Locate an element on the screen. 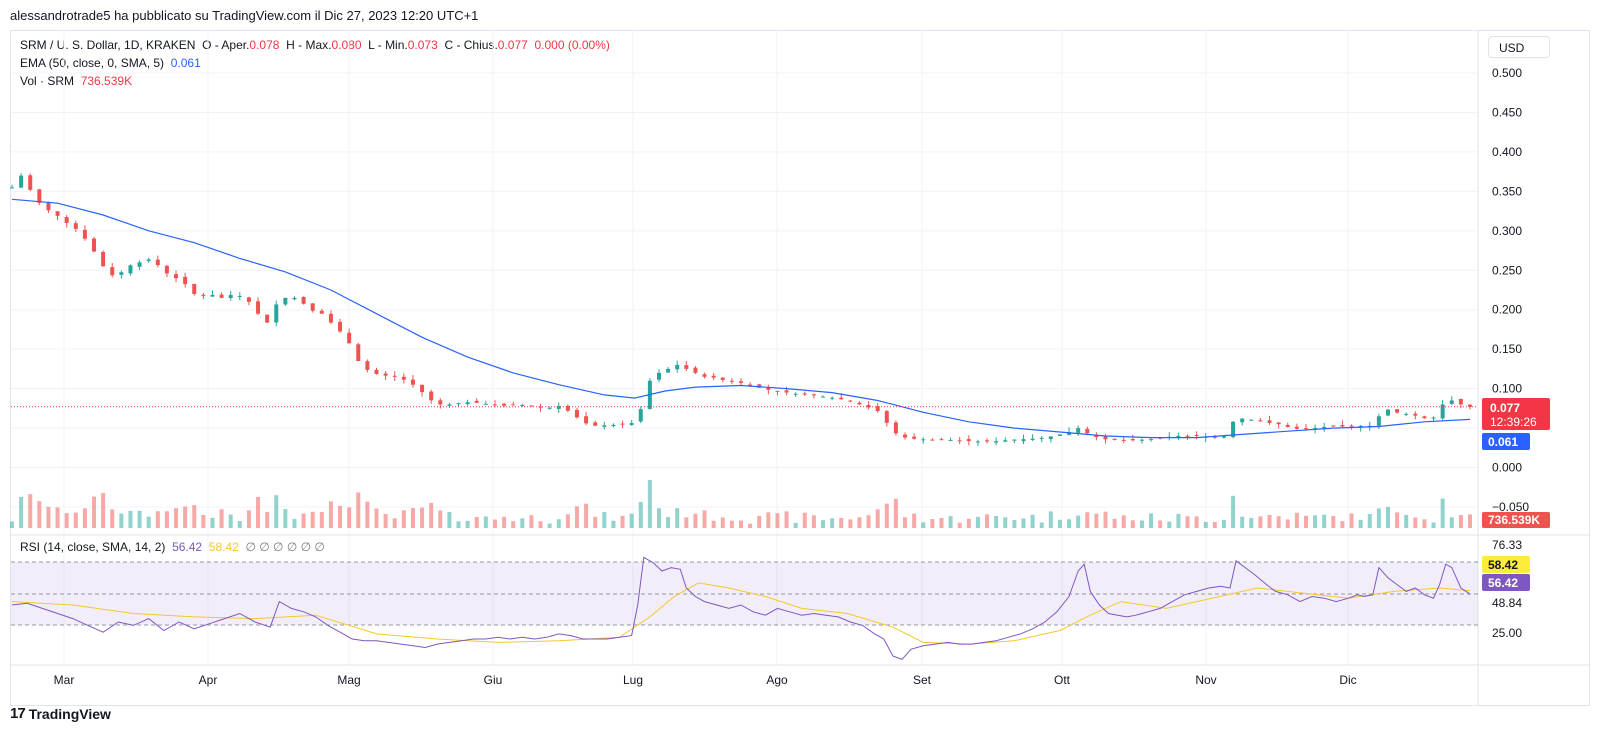 The height and width of the screenshot is (746, 1600). rsi-value: 56.42 is located at coordinates (187, 547).